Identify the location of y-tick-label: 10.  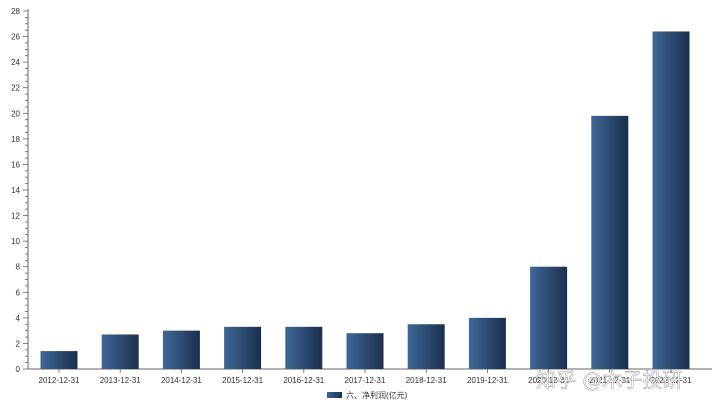
(15, 241).